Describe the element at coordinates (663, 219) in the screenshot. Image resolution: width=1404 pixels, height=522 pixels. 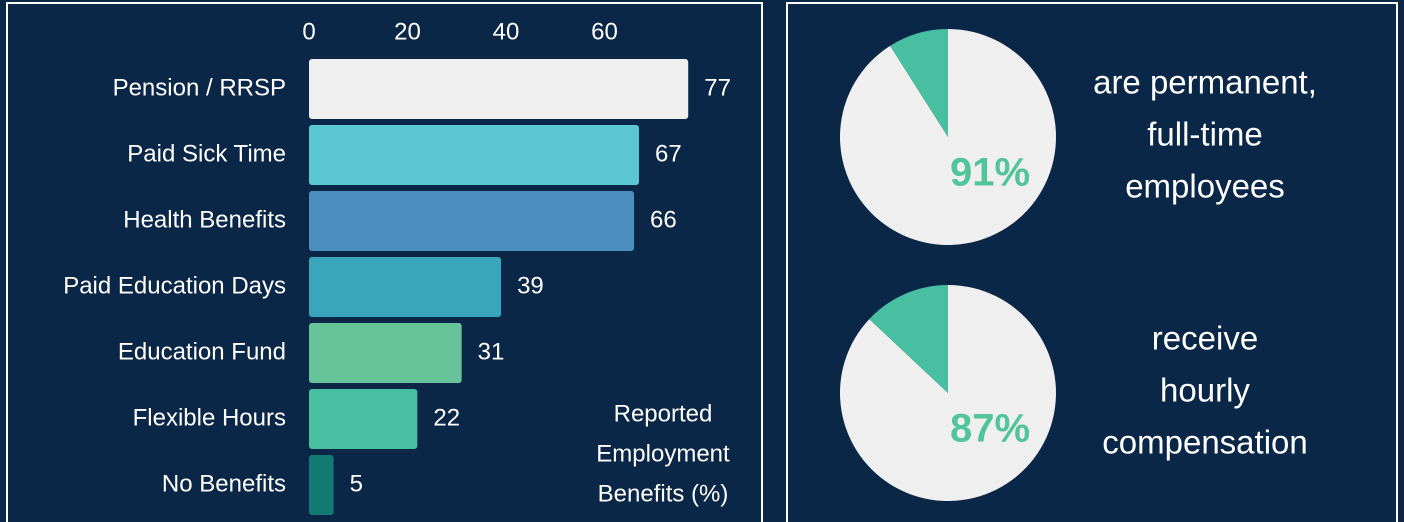
I see `value-label: 66` at that location.